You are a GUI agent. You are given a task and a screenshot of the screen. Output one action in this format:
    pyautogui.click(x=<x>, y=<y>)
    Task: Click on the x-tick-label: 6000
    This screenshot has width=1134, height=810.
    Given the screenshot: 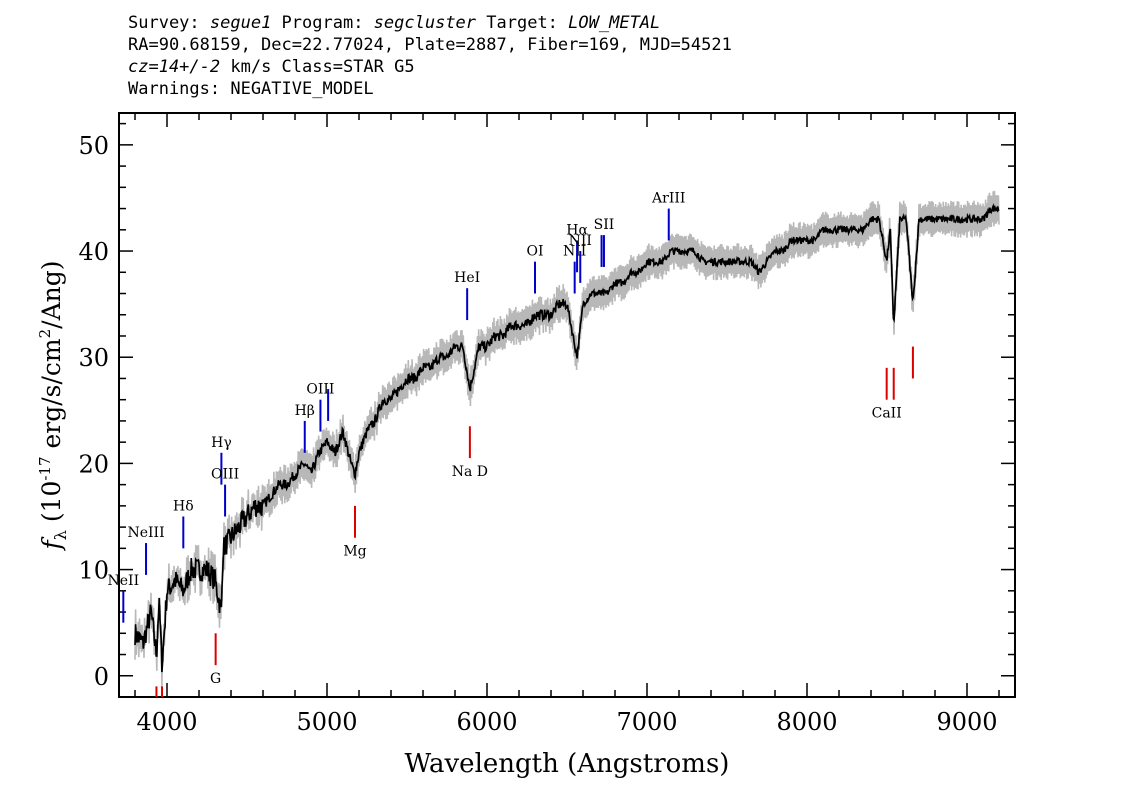 What is the action you would take?
    pyautogui.click(x=486, y=722)
    